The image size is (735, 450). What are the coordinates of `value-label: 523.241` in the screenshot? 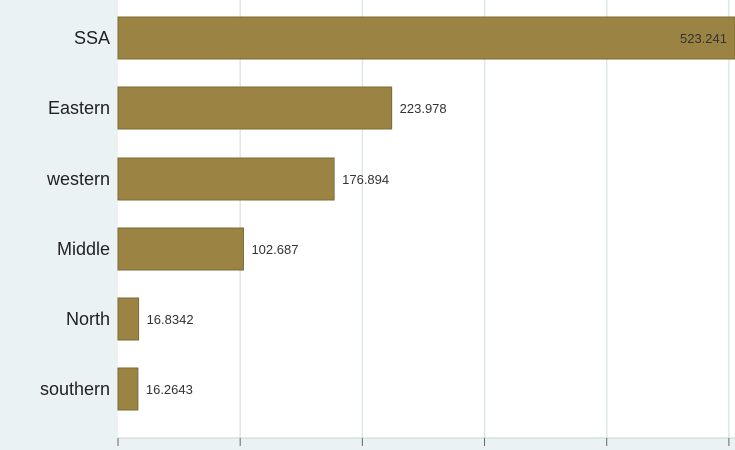 It's located at (703, 38).